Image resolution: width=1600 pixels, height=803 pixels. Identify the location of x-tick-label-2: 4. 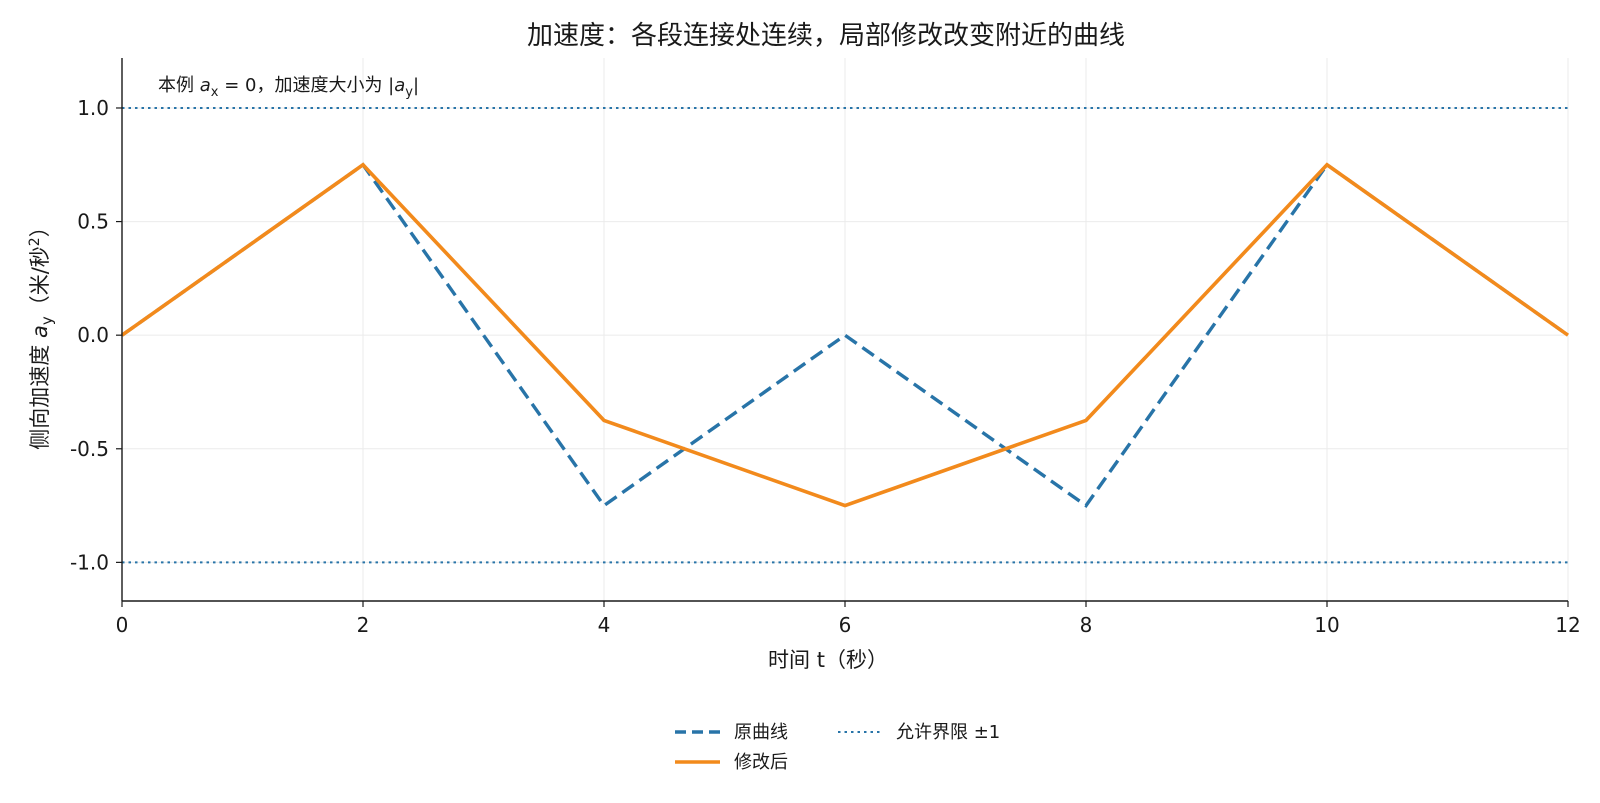
(604, 625).